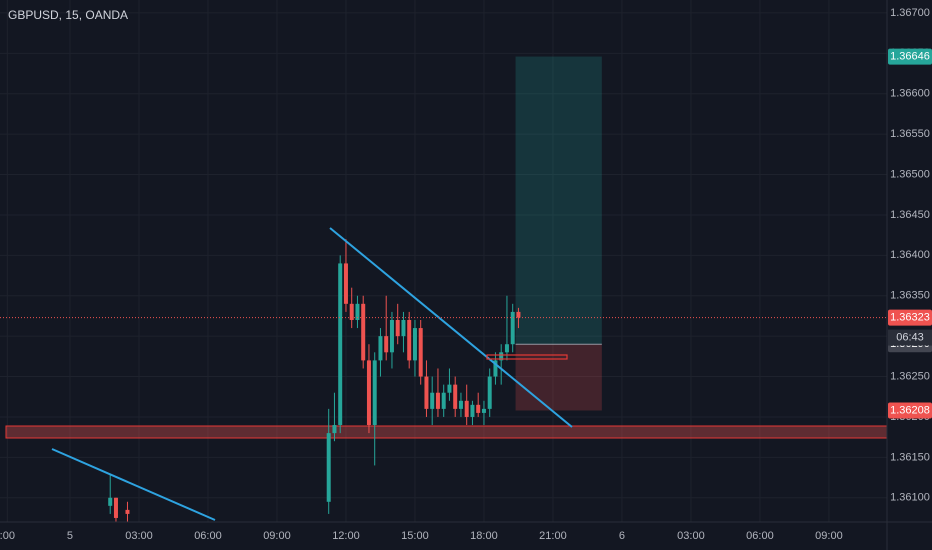 The height and width of the screenshot is (550, 932). Describe the element at coordinates (910, 215) in the screenshot. I see `y-tick-label: 1.36450` at that location.